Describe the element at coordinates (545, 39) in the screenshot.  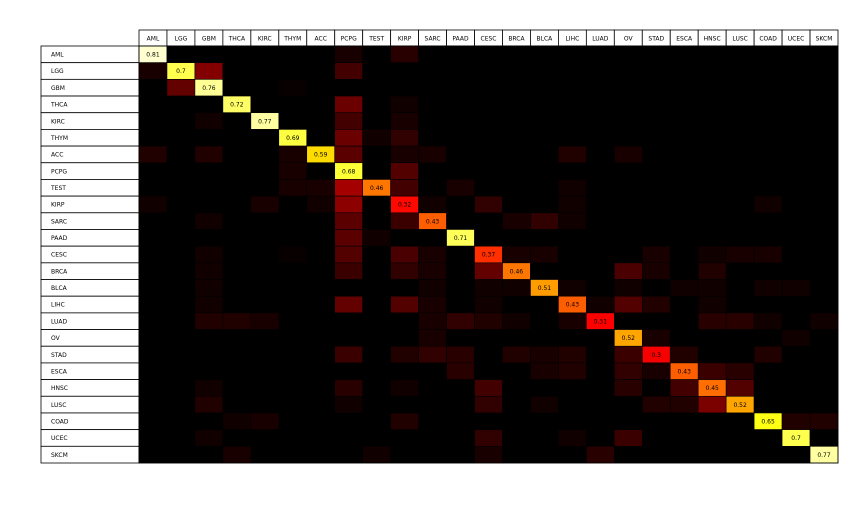
I see `column-header-label: BLCA` at that location.